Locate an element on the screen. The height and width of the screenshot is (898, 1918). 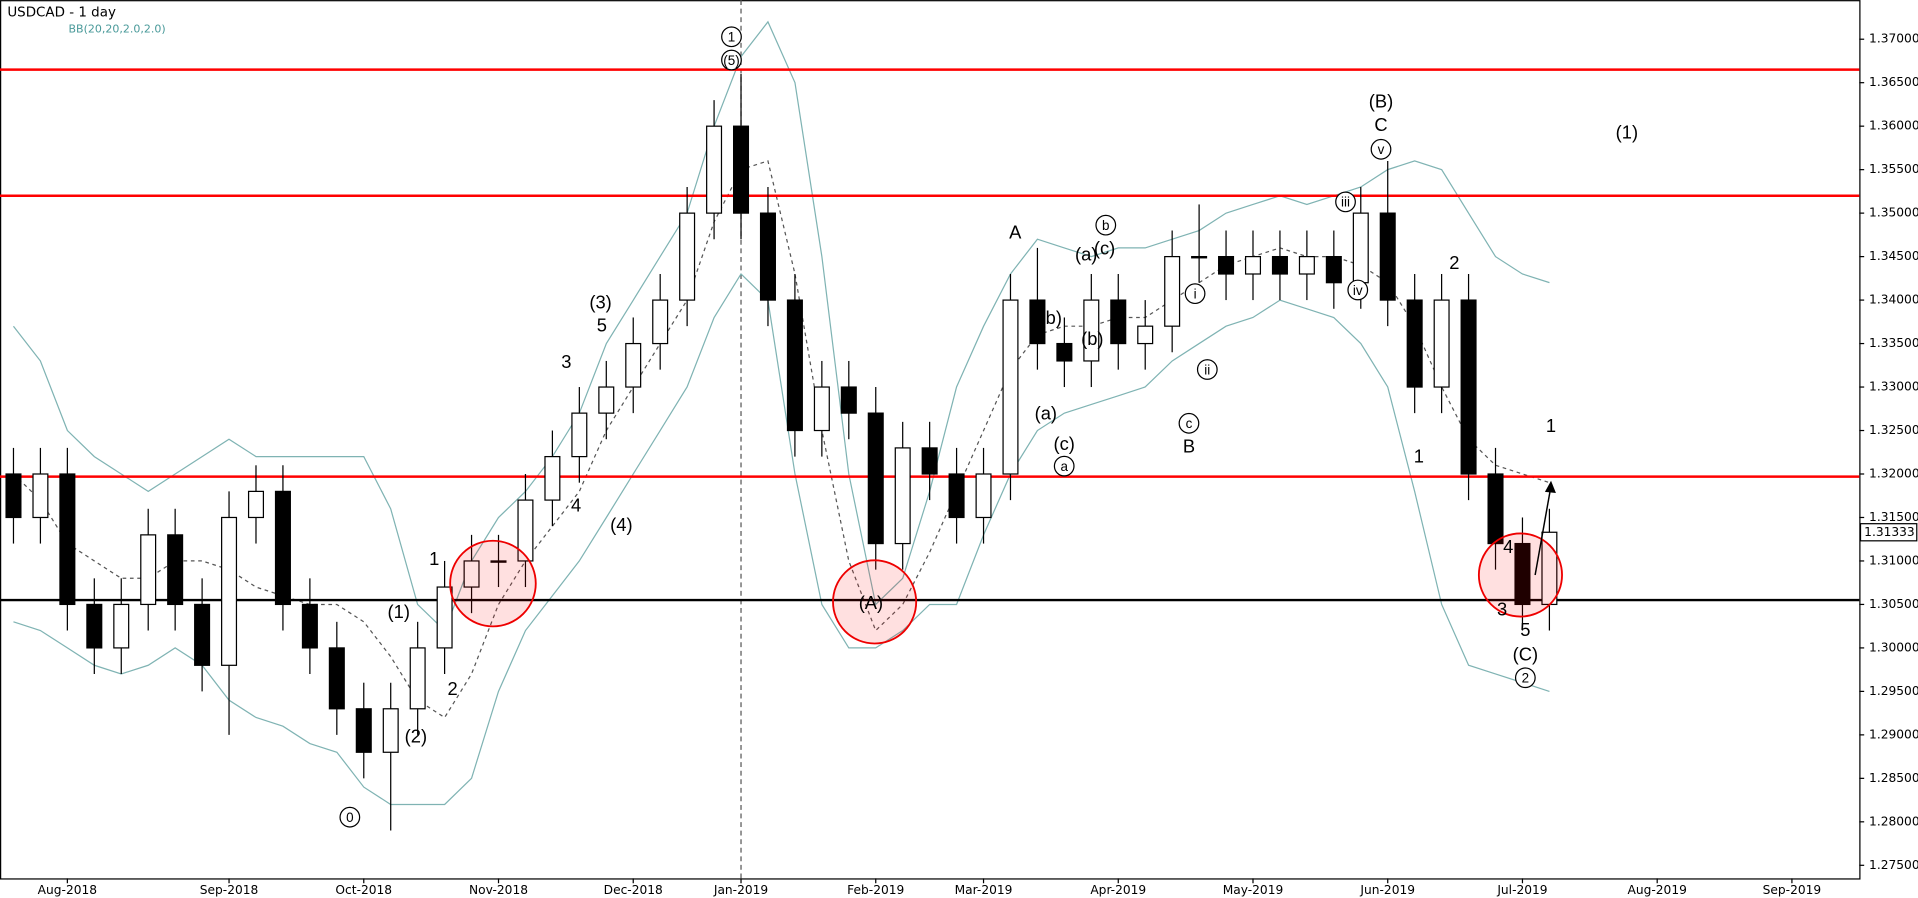
forecast-arrow is located at coordinates (1543, 530).